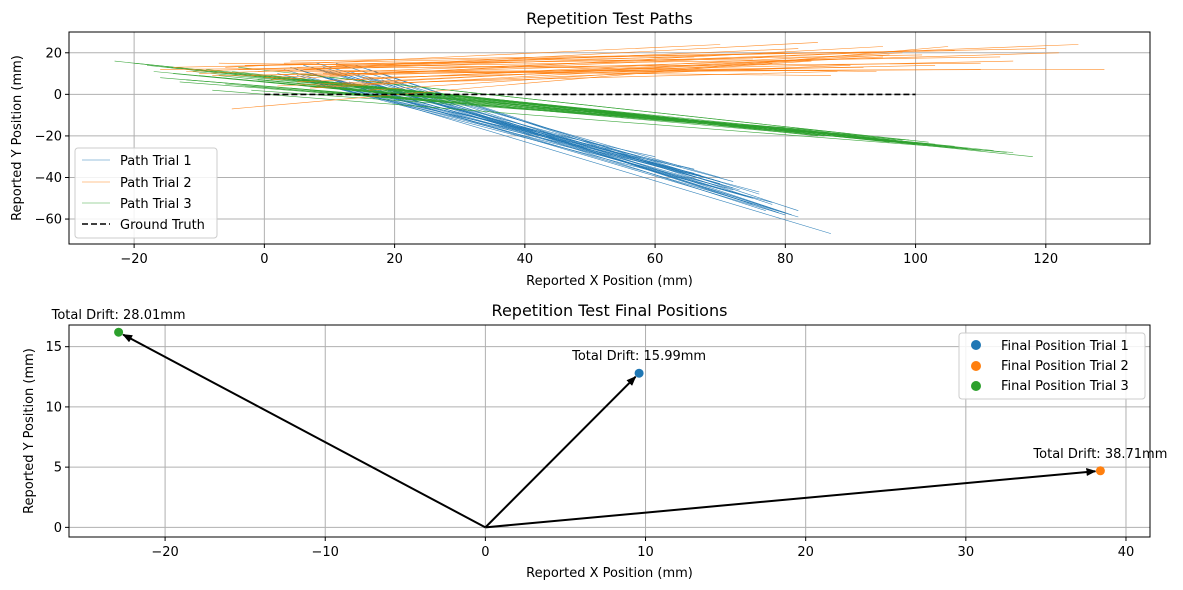 This screenshot has height=590, width=1183. I want to click on legend-label-trial-3: Path Trial 3, so click(156, 204).